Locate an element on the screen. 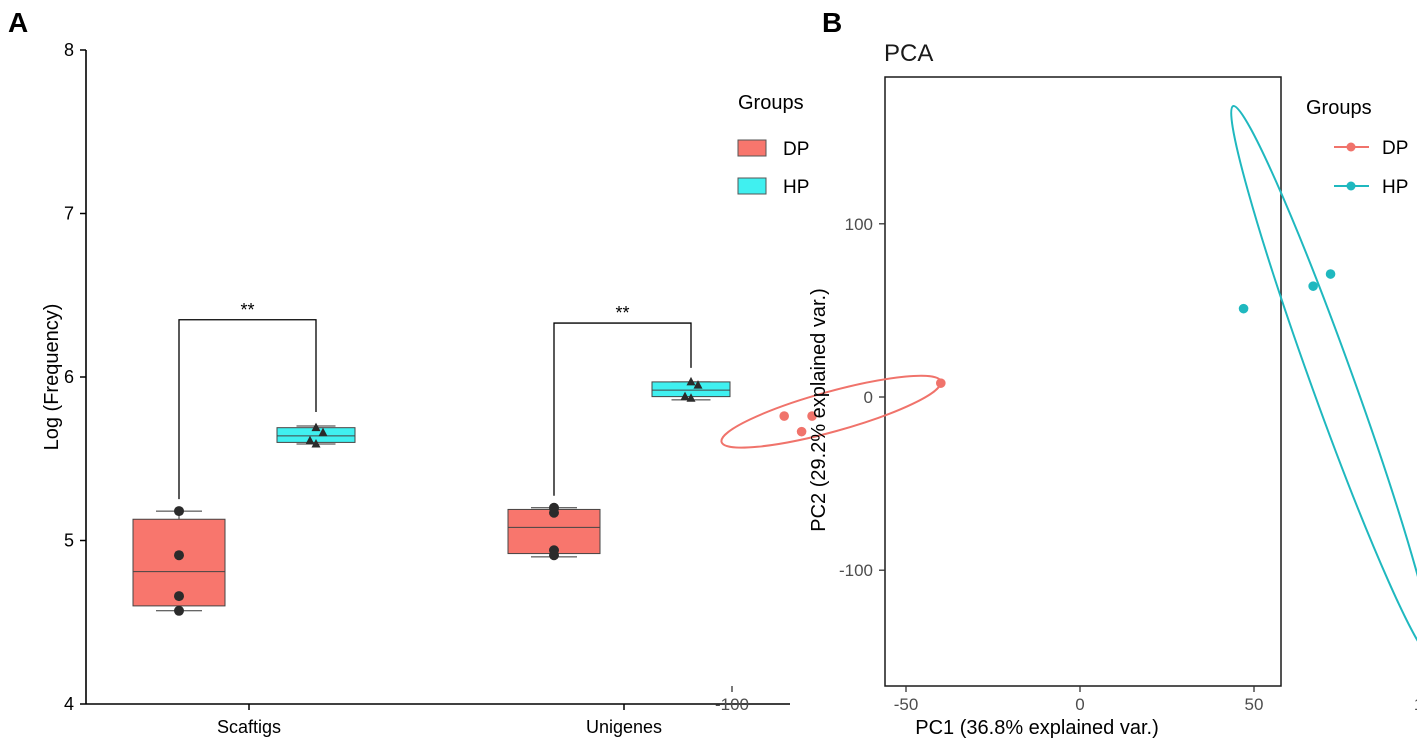  y-axis-title: Log (Frequency) is located at coordinates (52, 377).